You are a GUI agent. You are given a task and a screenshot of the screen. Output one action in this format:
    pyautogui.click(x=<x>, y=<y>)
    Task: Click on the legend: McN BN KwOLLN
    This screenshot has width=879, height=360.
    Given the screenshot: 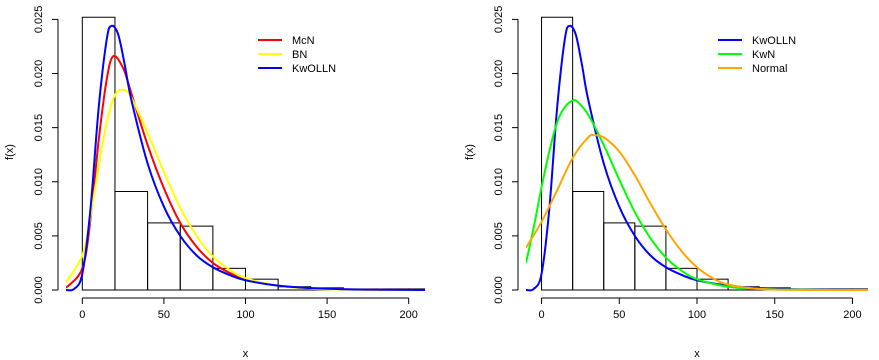 What is the action you would take?
    pyautogui.click(x=297, y=55)
    